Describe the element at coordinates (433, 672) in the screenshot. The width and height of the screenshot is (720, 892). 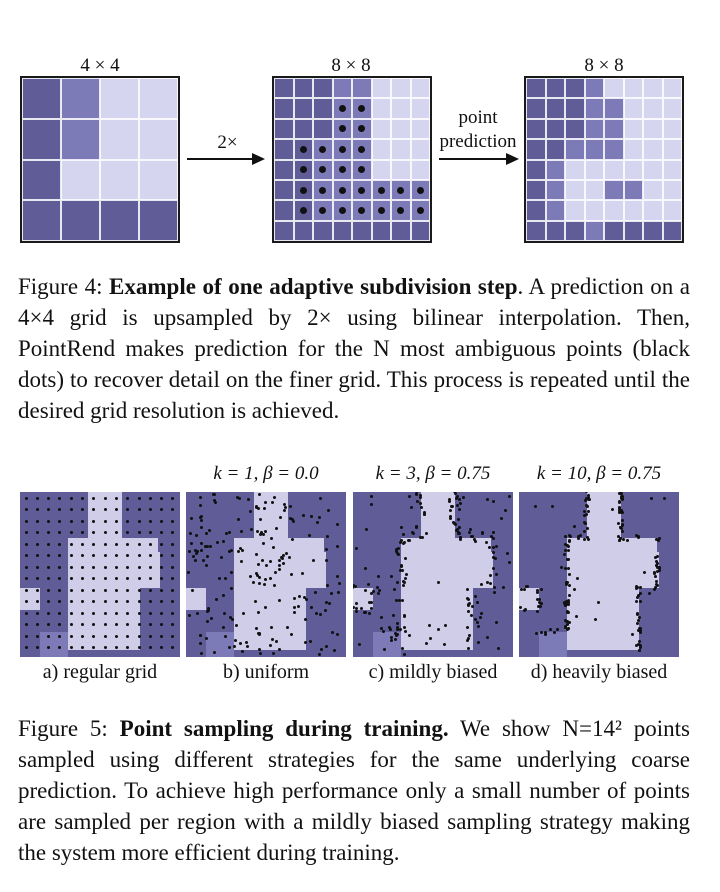
I see `panel-c-label: c) mildly biased` at that location.